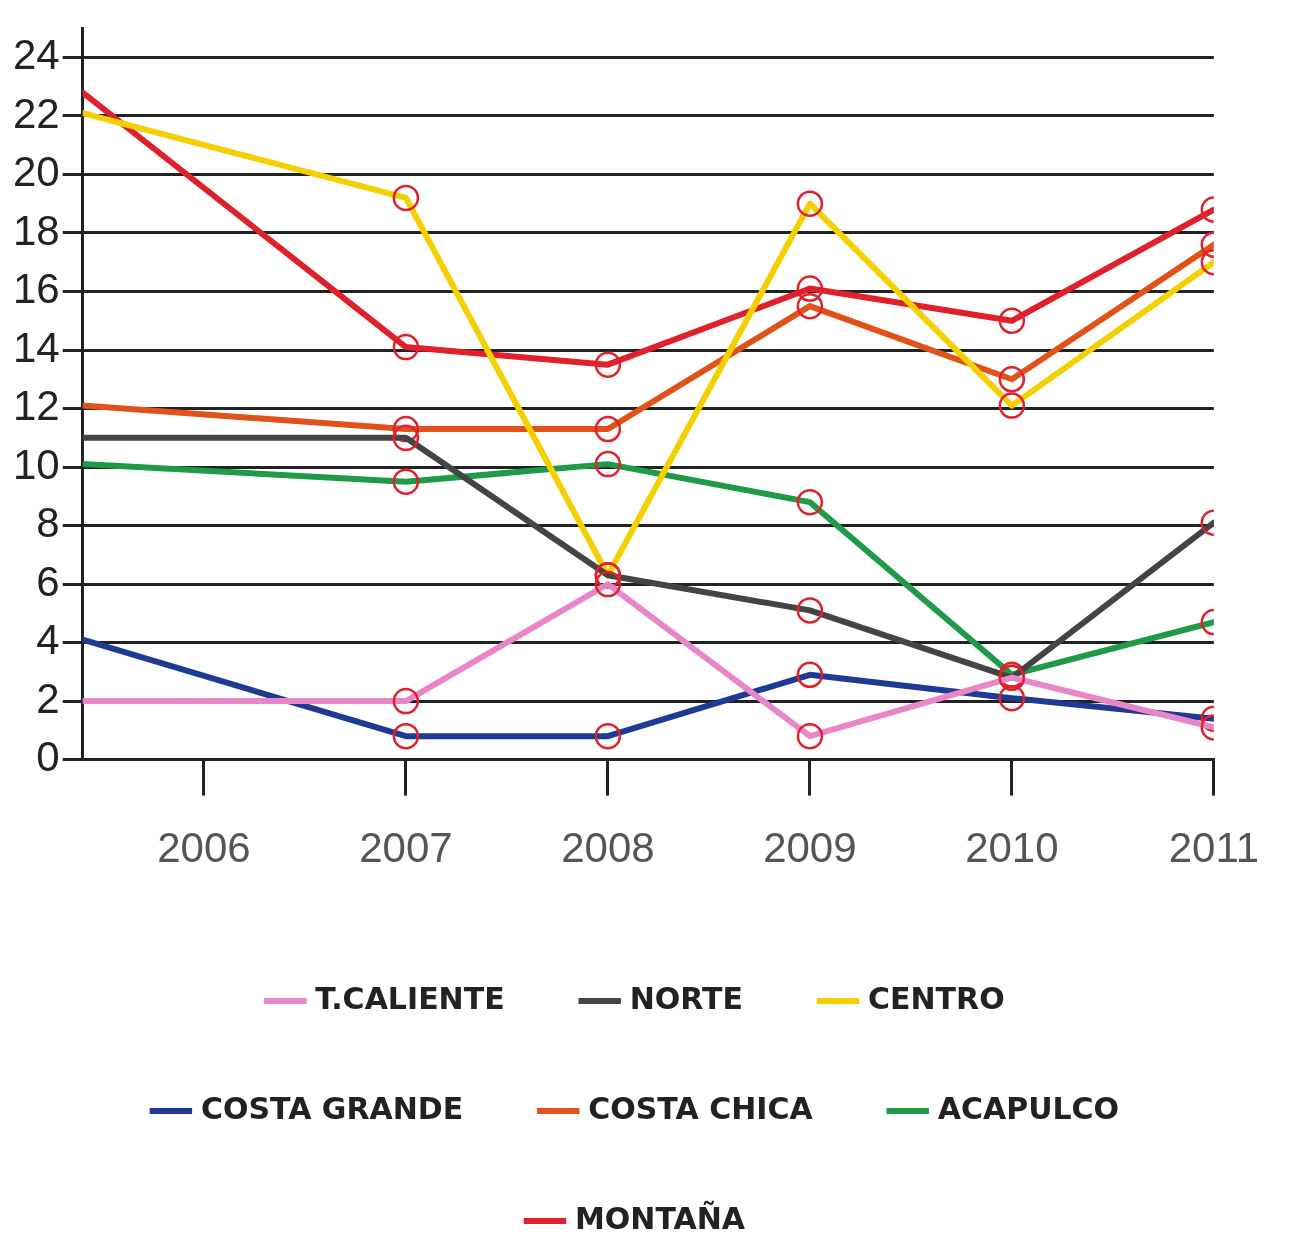 Image resolution: width=1289 pixels, height=1256 pixels. What do you see at coordinates (1028, 1108) in the screenshot?
I see `legend-label: ACAPULCO` at bounding box center [1028, 1108].